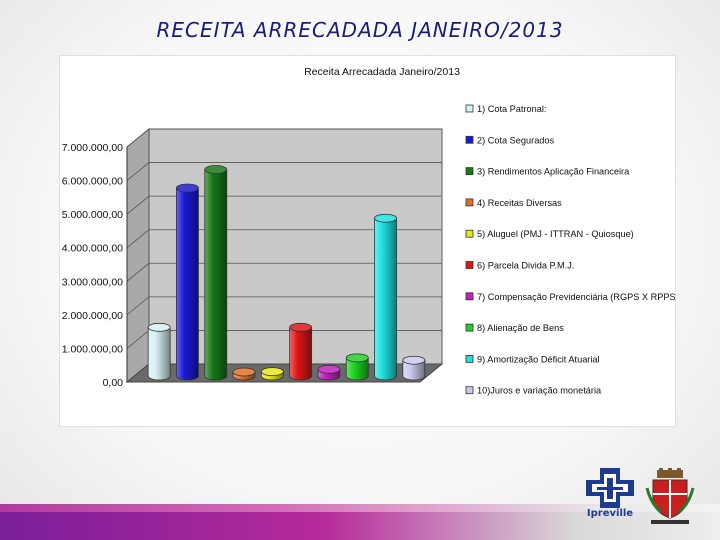 The height and width of the screenshot is (540, 720). What do you see at coordinates (539, 391) in the screenshot?
I see `legend-label-10: 10)Juros e variação monetária` at bounding box center [539, 391].